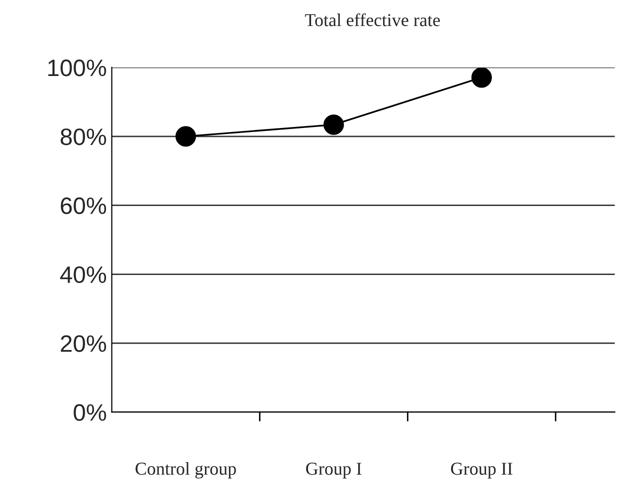 This screenshot has width=621, height=482. Describe the element at coordinates (481, 470) in the screenshot. I see `x-tick-label: Group II` at that location.